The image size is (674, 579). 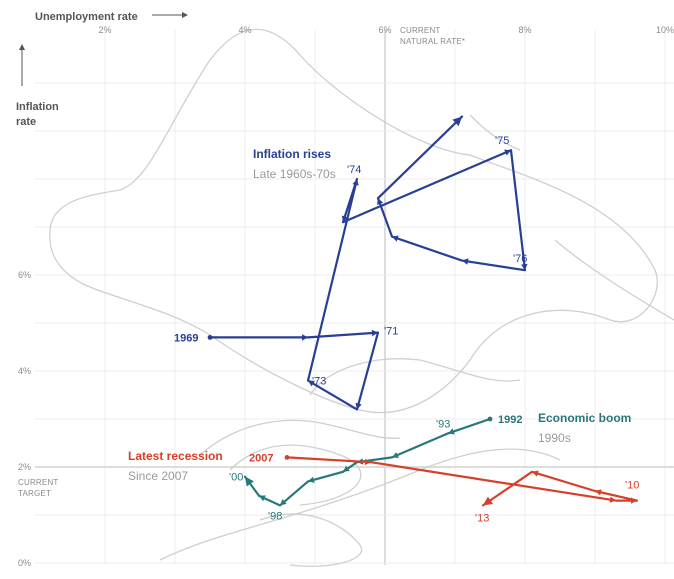 I want to click on background-trail-right, so click(x=571, y=217).